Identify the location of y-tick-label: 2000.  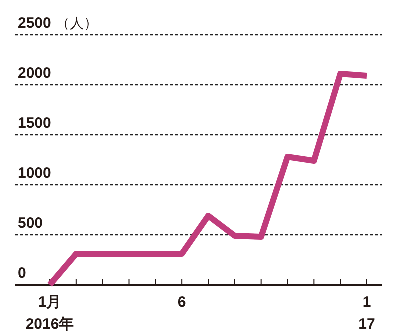
(35, 73).